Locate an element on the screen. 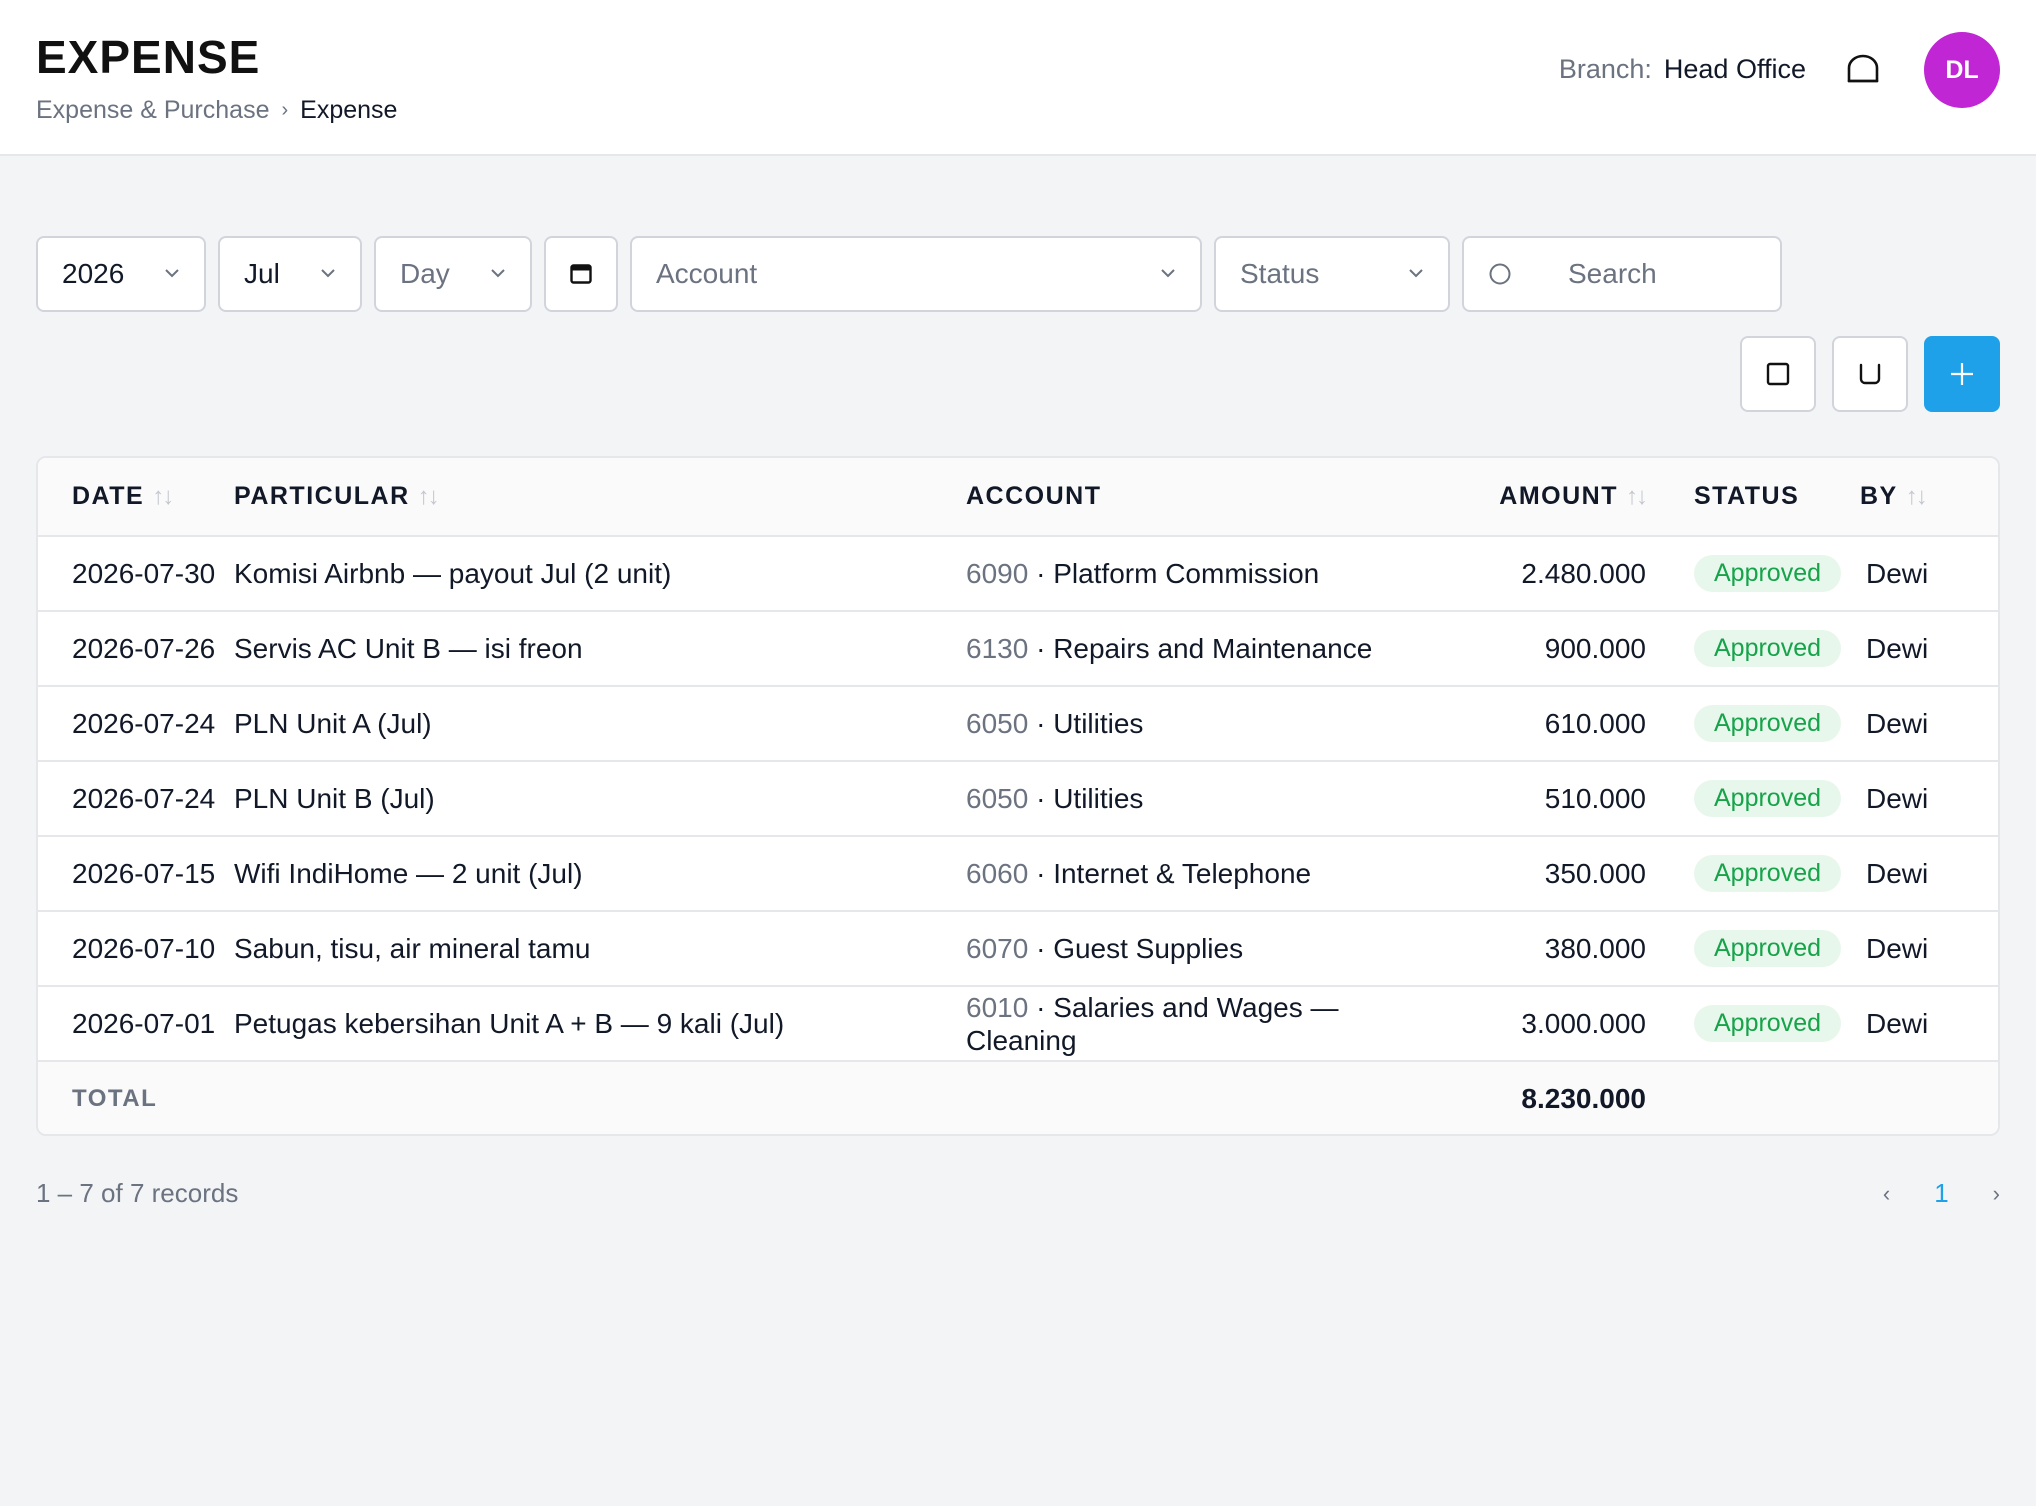 Image resolution: width=2036 pixels, height=1506 pixels. account-name: Repairs and Maintenance is located at coordinates (1213, 648).